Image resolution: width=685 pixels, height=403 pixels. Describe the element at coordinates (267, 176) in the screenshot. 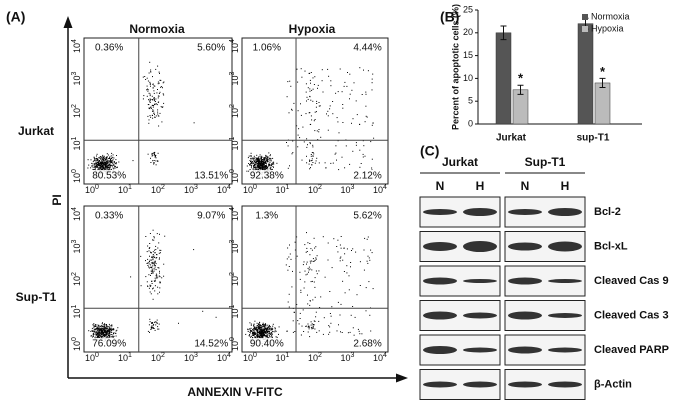

I see `quadrant-percent: 92.38%` at that location.